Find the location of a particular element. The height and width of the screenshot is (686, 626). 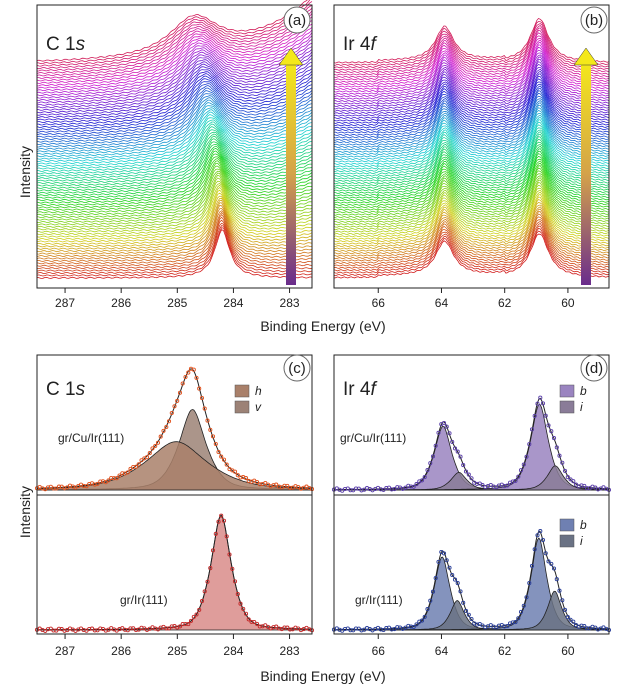

x-tick-label: 64 is located at coordinates (442, 303).